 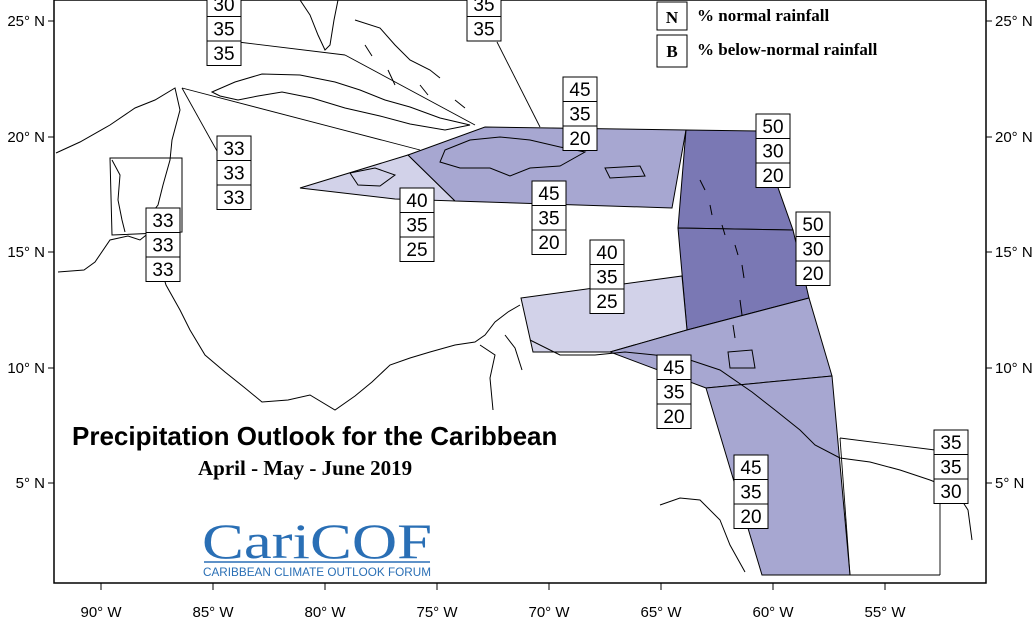 What do you see at coordinates (885, 612) in the screenshot?
I see `lon-label: 55° W` at bounding box center [885, 612].